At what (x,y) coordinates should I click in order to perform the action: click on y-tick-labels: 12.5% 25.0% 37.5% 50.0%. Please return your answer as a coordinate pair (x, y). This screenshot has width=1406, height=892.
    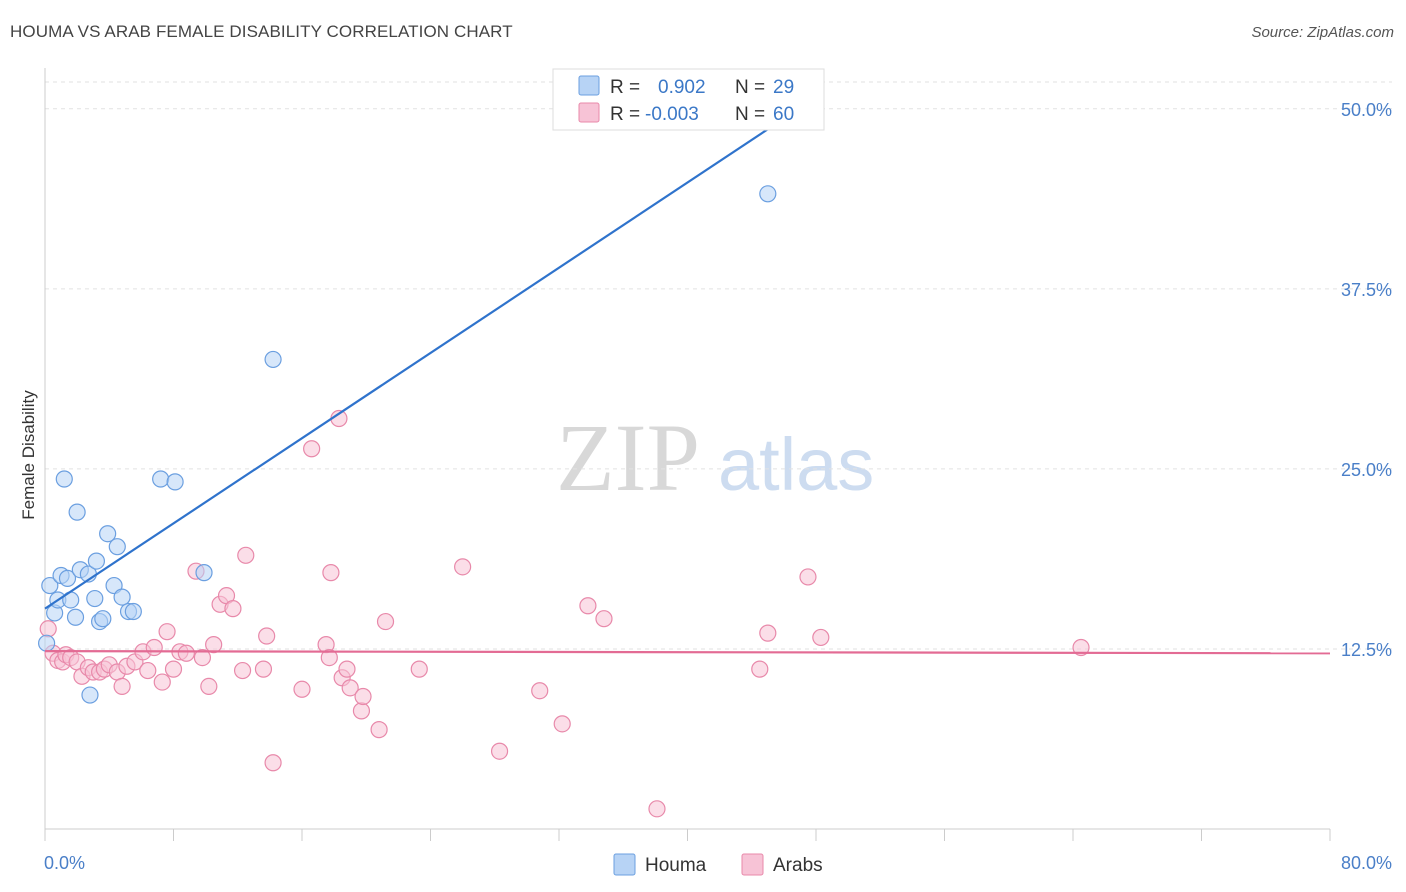
    Looking at the image, I should click on (1366, 380).